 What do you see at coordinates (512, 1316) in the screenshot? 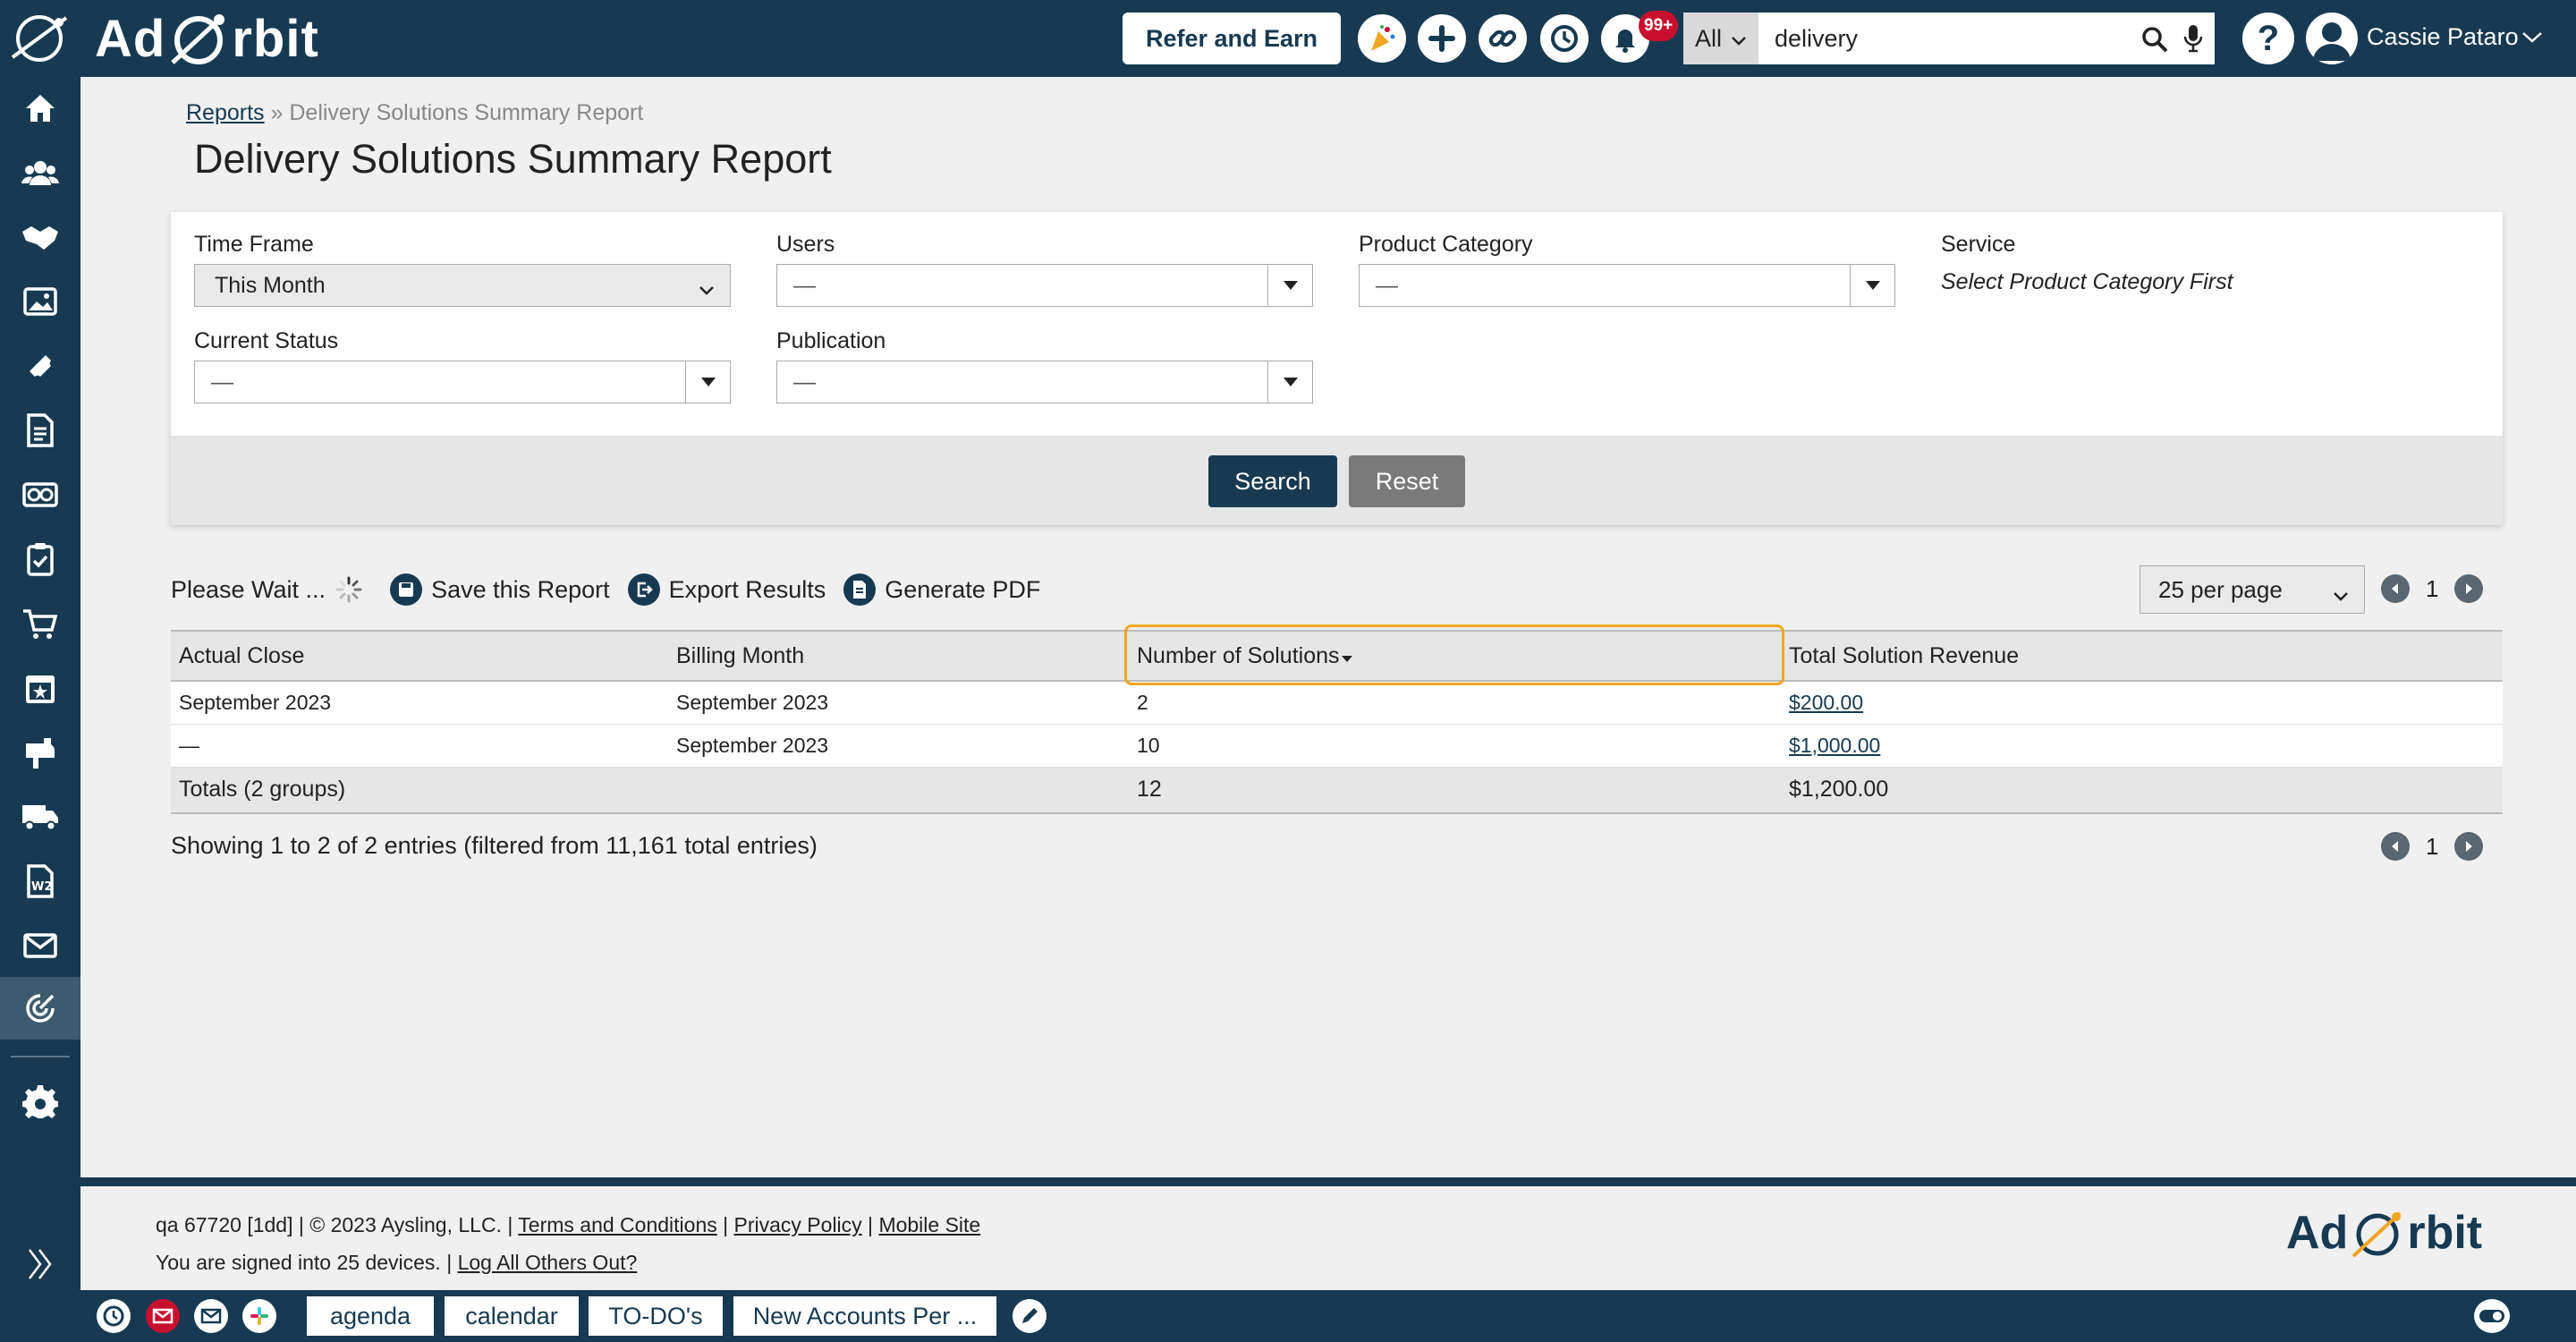
I see `tab-calendar: calendar` at bounding box center [512, 1316].